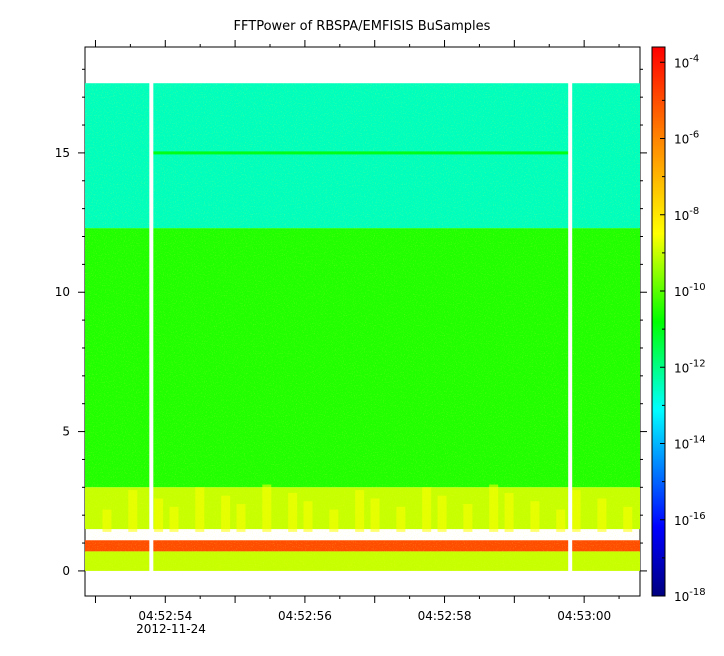 The width and height of the screenshot is (724, 656). I want to click on x-tick-date-label: 2012-11-24, so click(171, 629).